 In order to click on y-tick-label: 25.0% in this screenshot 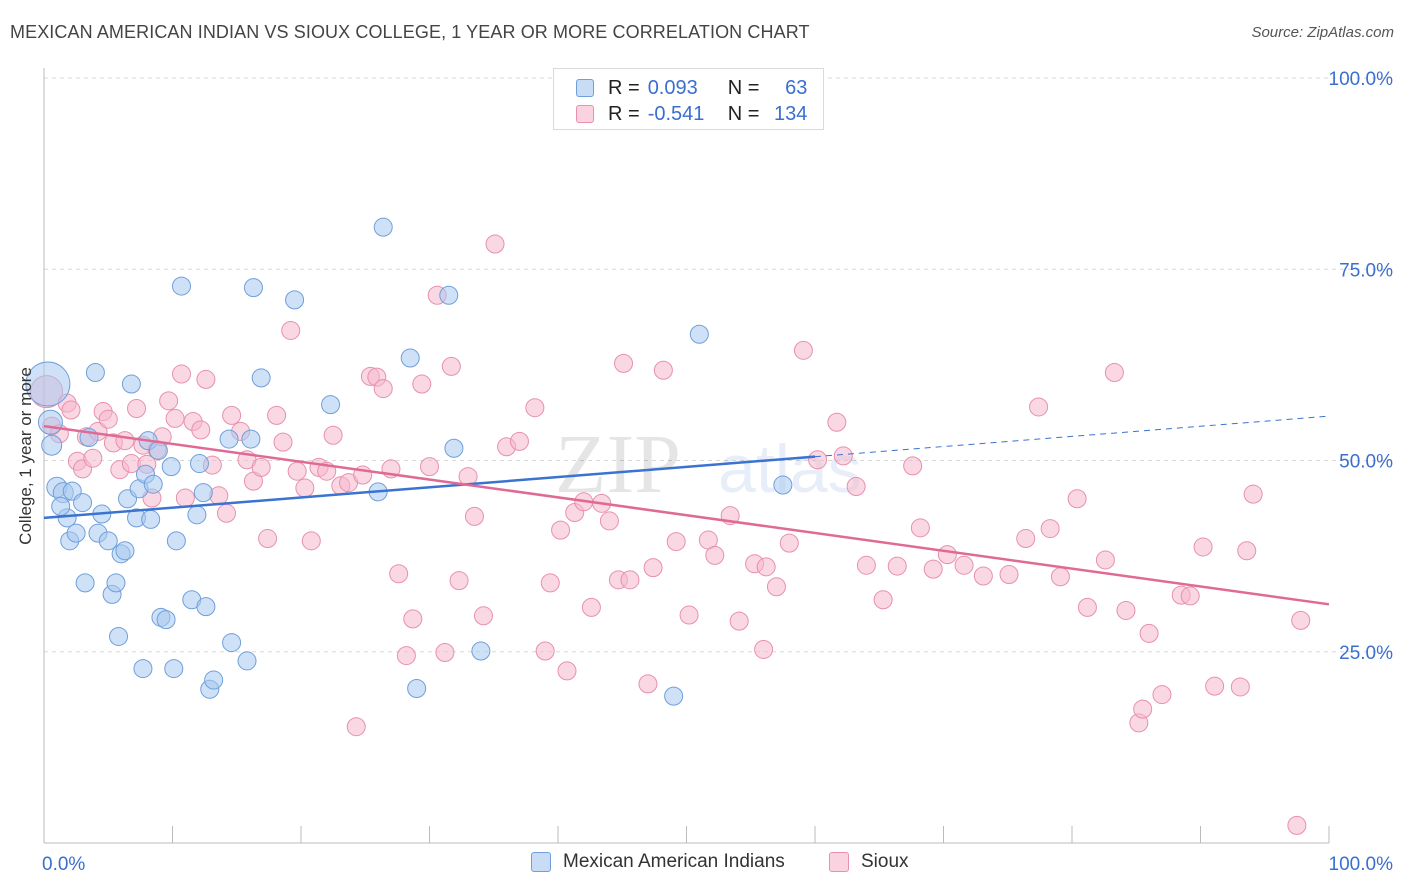, I will do `click(1366, 653)`.